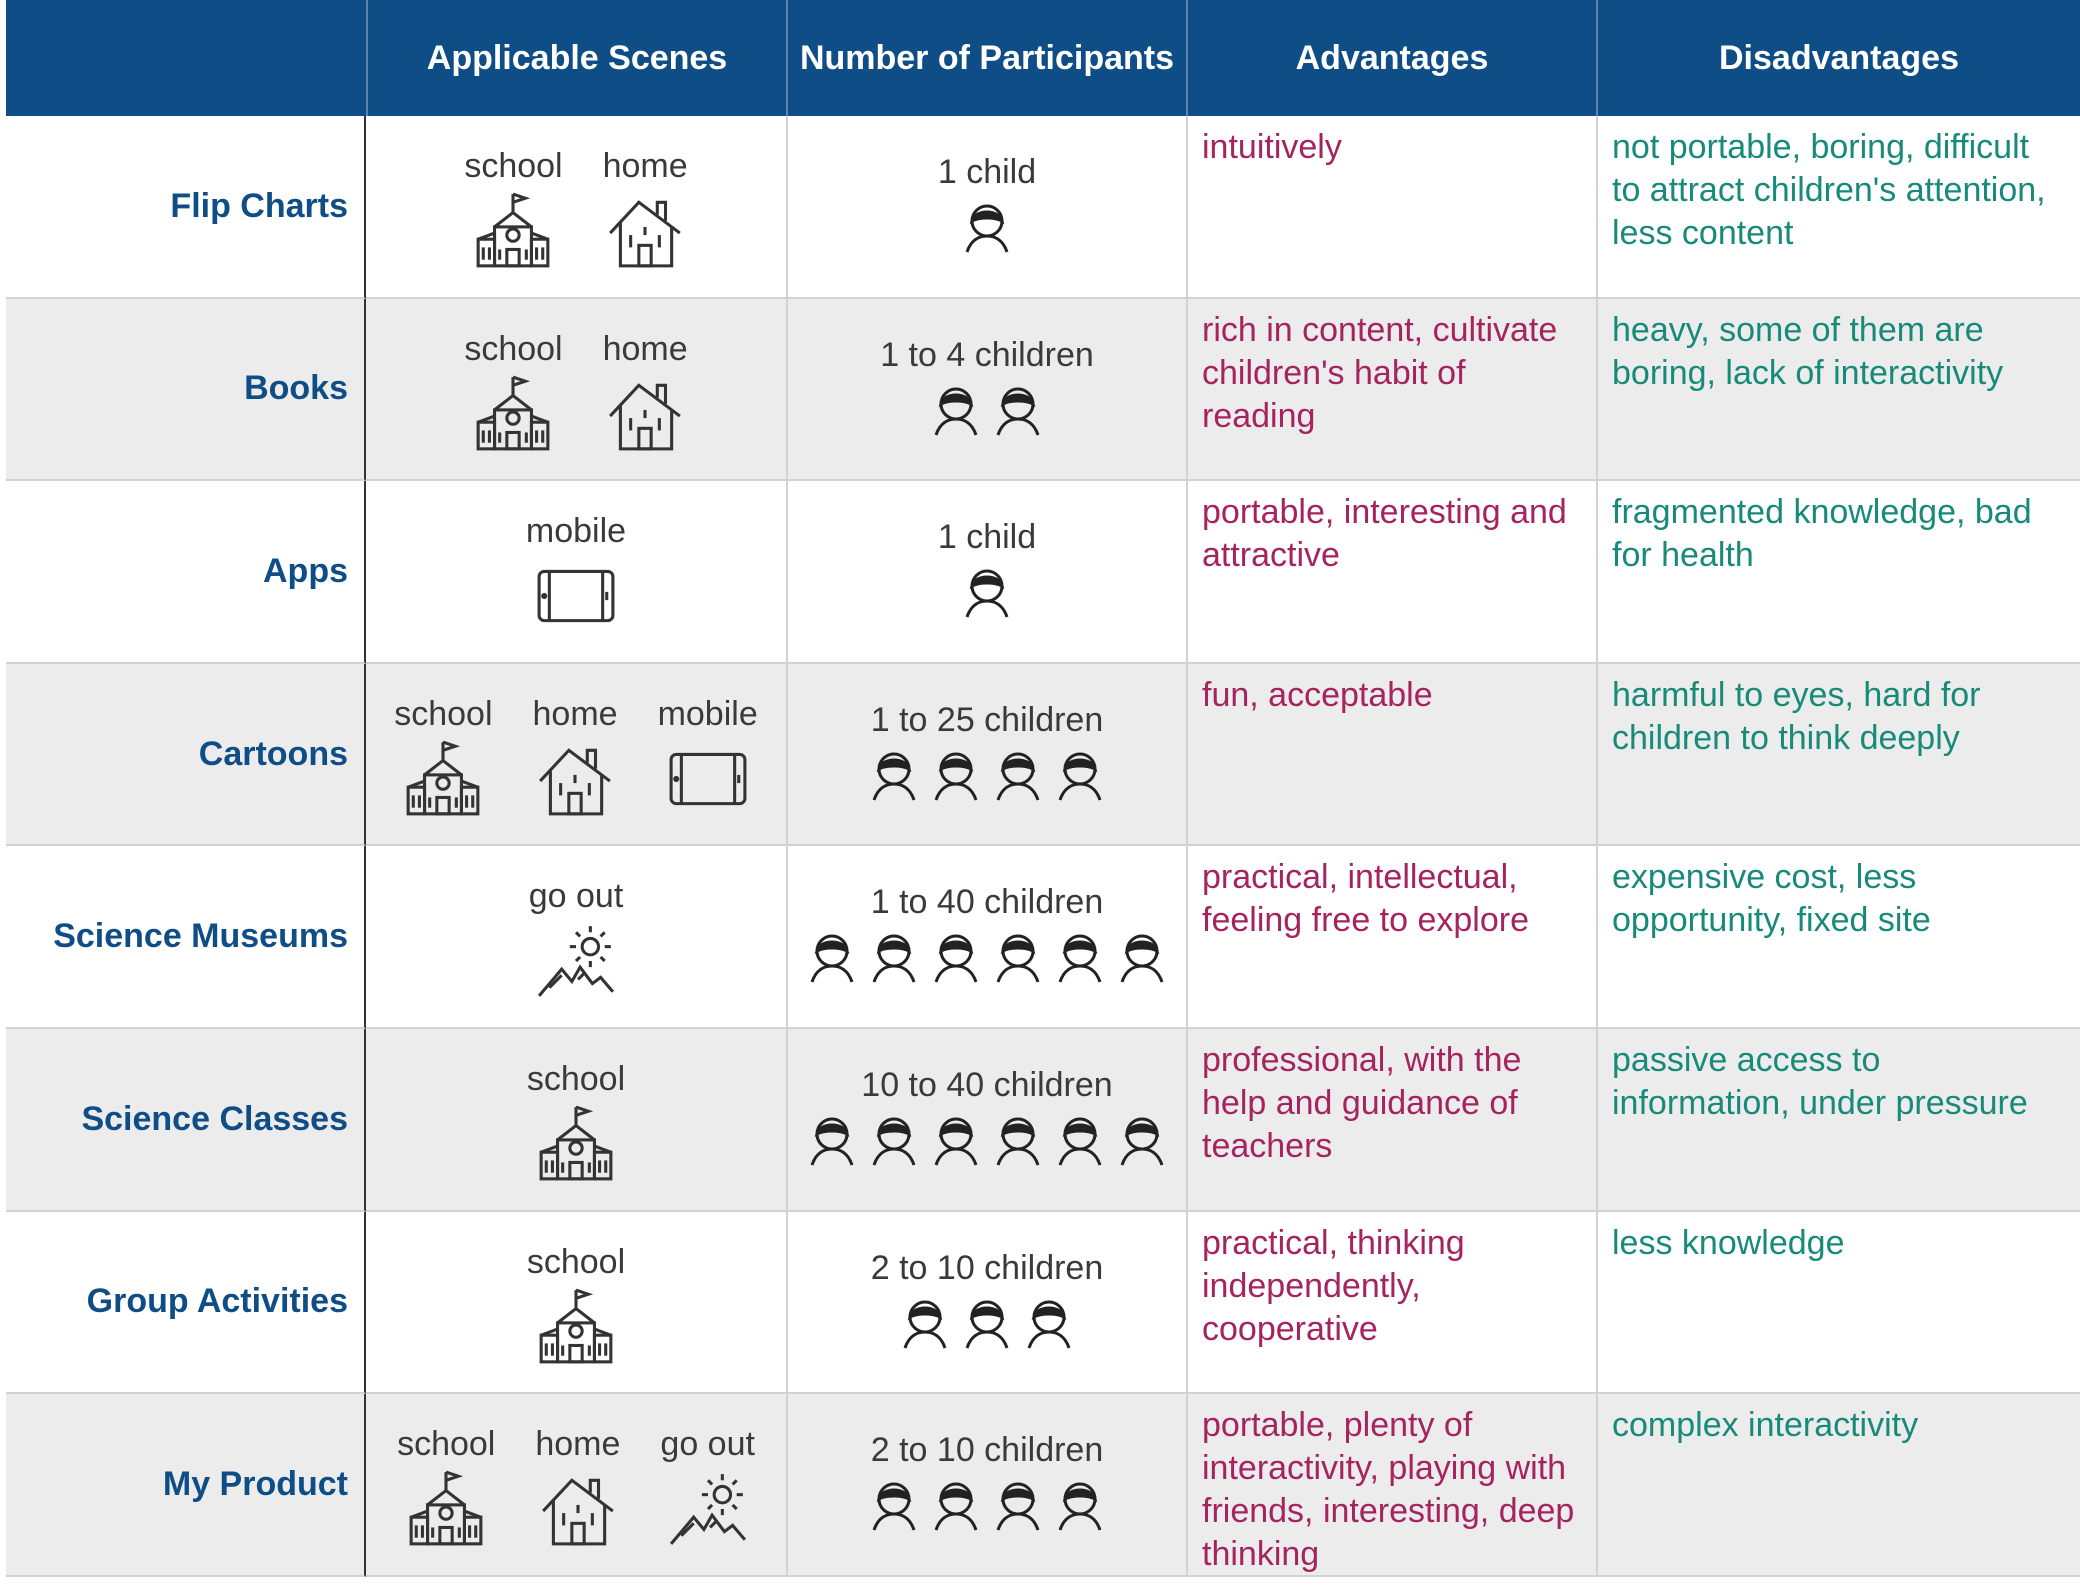  What do you see at coordinates (186, 1303) in the screenshot?
I see `row-label: Group Activities` at bounding box center [186, 1303].